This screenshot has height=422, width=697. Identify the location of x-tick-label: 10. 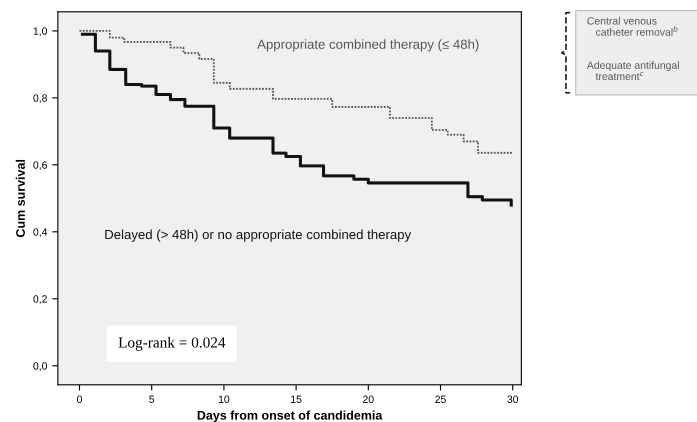
(224, 399).